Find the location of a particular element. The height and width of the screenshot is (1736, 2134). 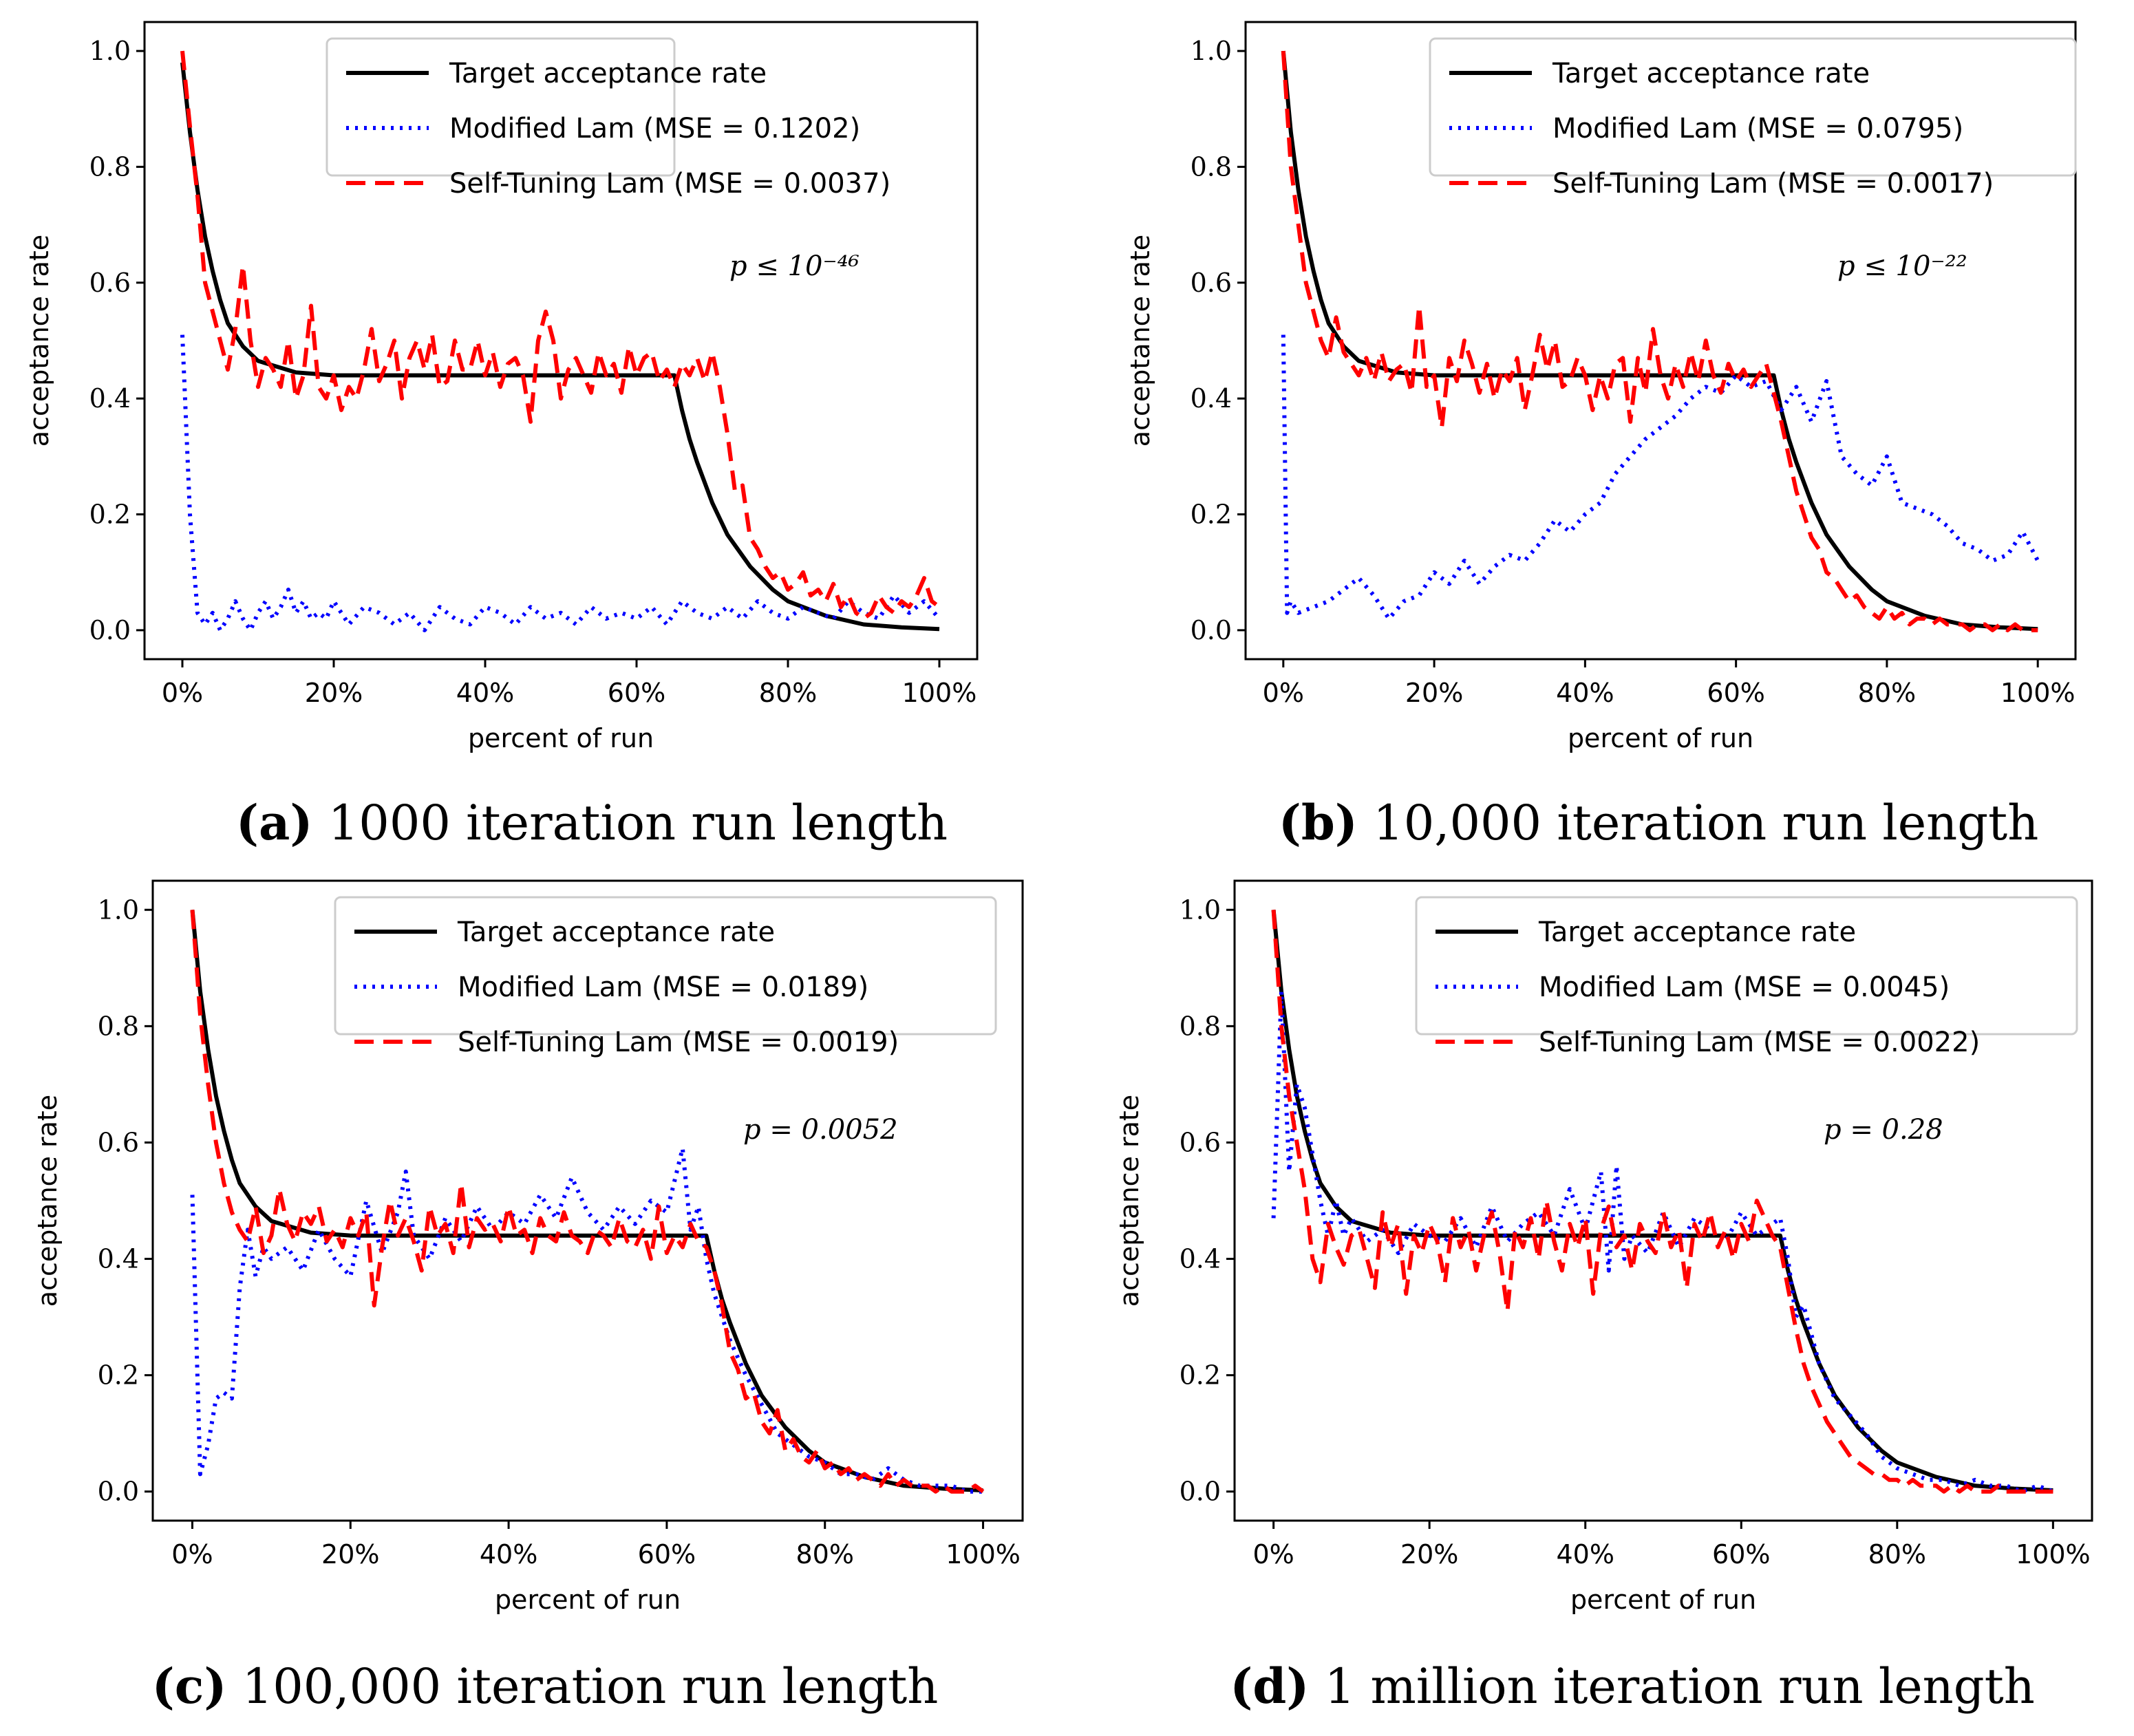

p-value-annotation: p ≤ 10⁻²² is located at coordinates (1902, 266).